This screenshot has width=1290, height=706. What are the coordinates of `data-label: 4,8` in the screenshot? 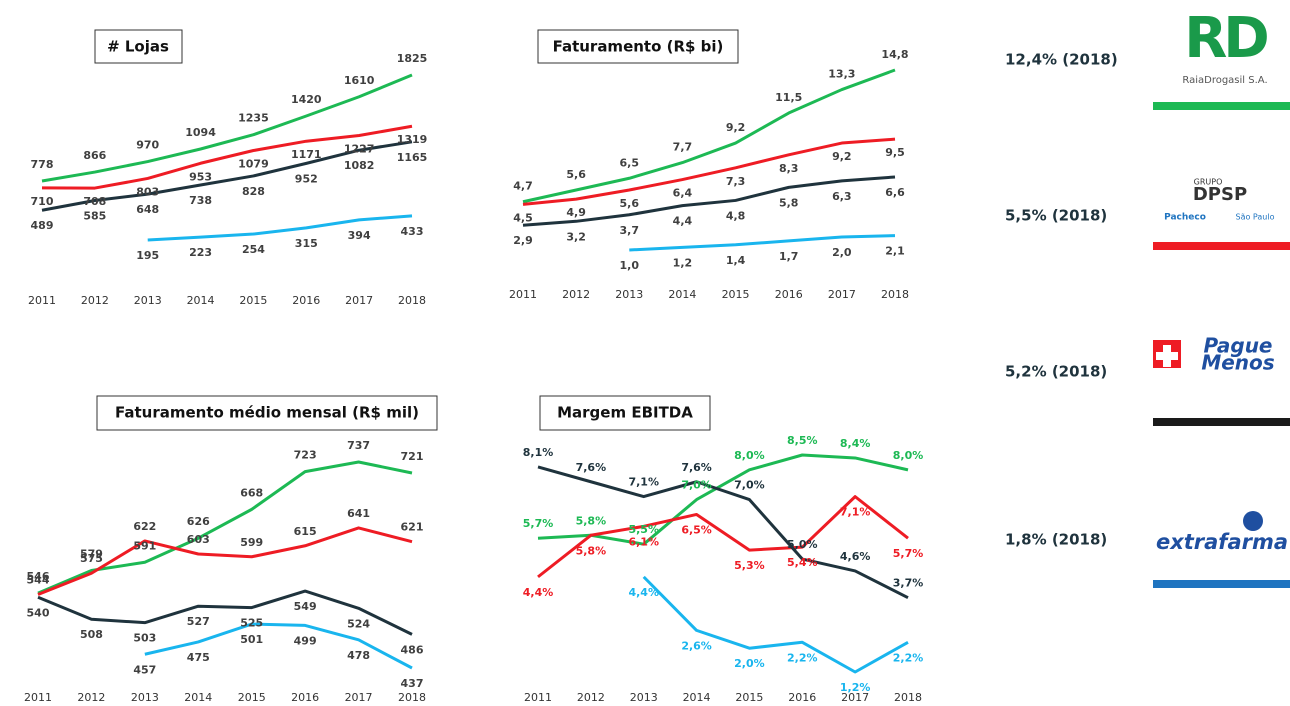 It's located at (736, 215).